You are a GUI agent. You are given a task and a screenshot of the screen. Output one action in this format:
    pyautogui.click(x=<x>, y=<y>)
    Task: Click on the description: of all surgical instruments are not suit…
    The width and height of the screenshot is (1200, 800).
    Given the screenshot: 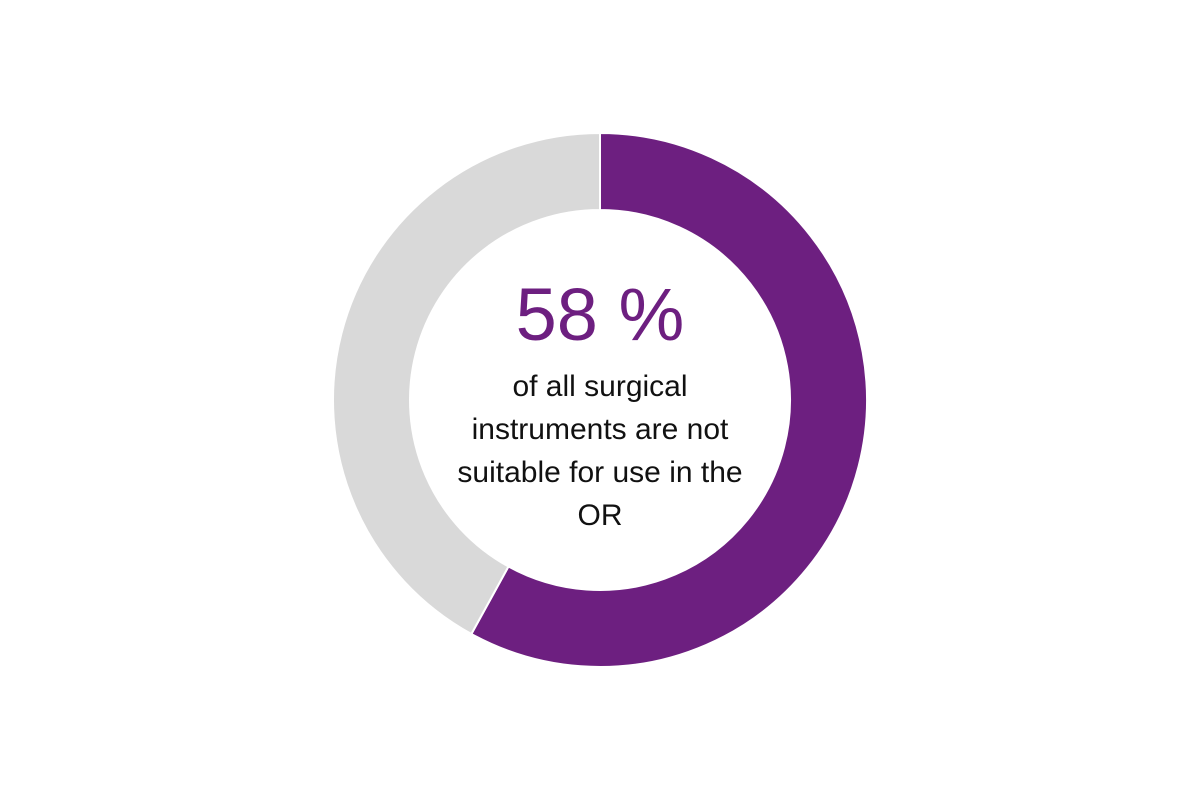 What is the action you would take?
    pyautogui.click(x=600, y=451)
    